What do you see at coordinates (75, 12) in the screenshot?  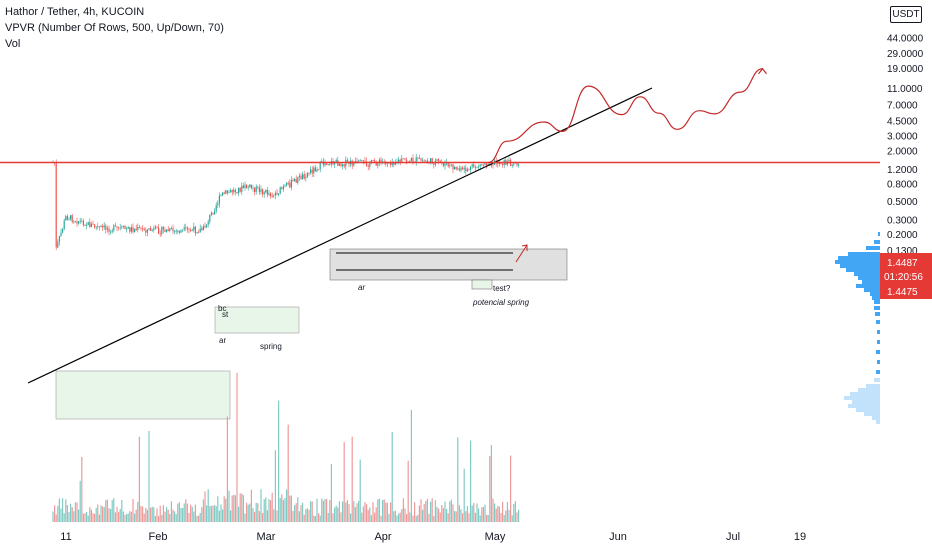 I see `symbol-title: Hathor / Tether, 4h, KUCOIN` at bounding box center [75, 12].